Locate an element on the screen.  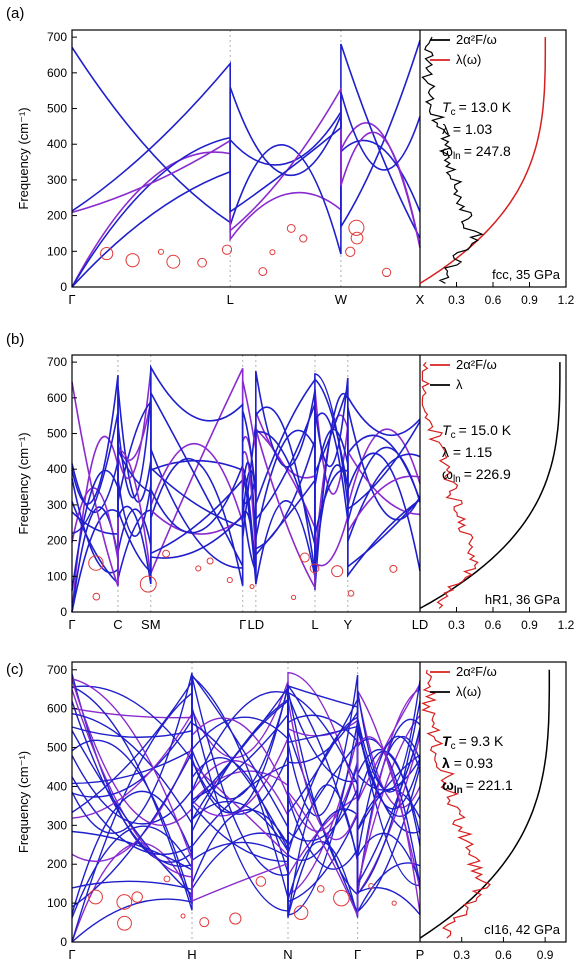
panel-label: (b) is located at coordinates (15, 339).